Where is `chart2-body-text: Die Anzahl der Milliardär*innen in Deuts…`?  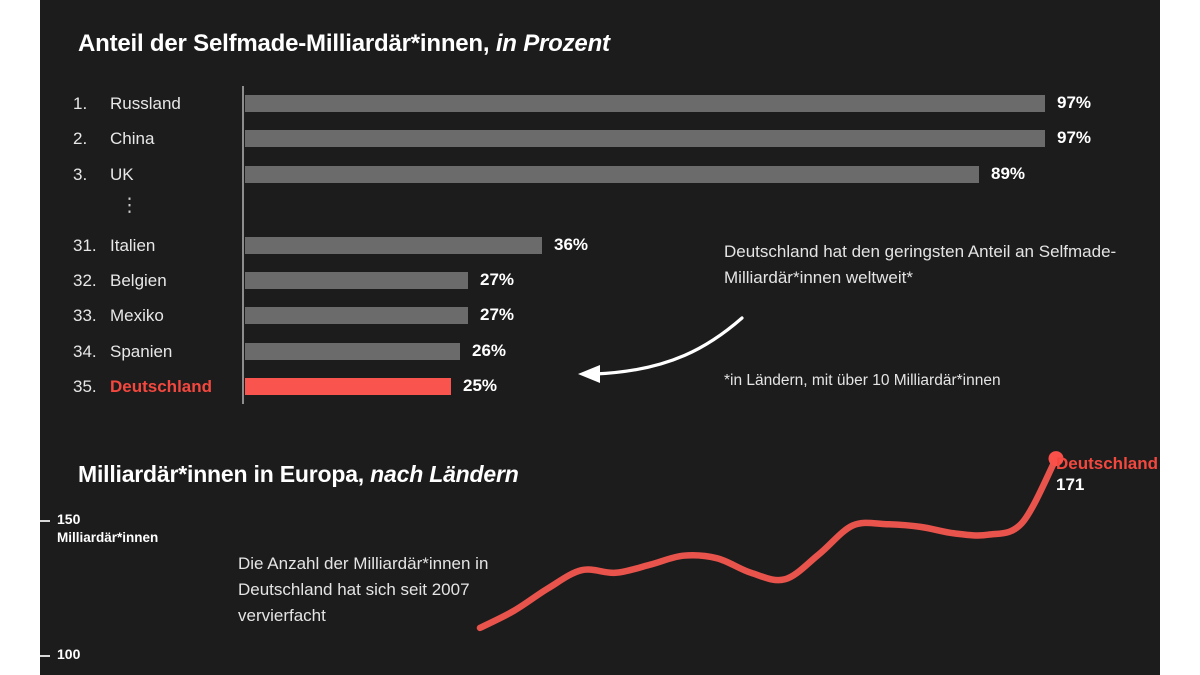 chart2-body-text: Die Anzahl der Milliardär*innen in Deuts… is located at coordinates (363, 589).